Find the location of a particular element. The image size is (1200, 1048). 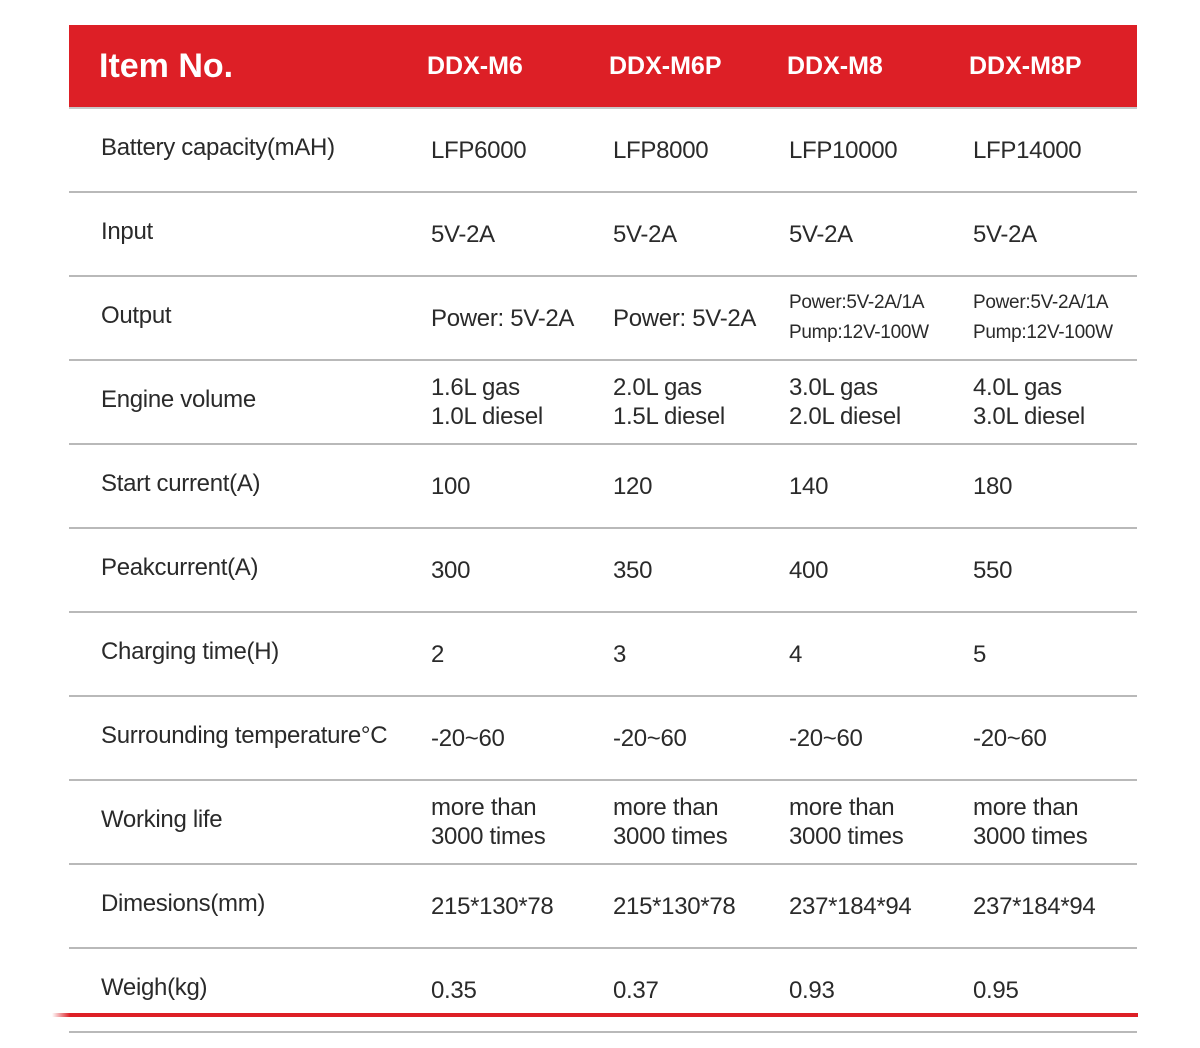

value-text: 0.95 is located at coordinates (996, 990).